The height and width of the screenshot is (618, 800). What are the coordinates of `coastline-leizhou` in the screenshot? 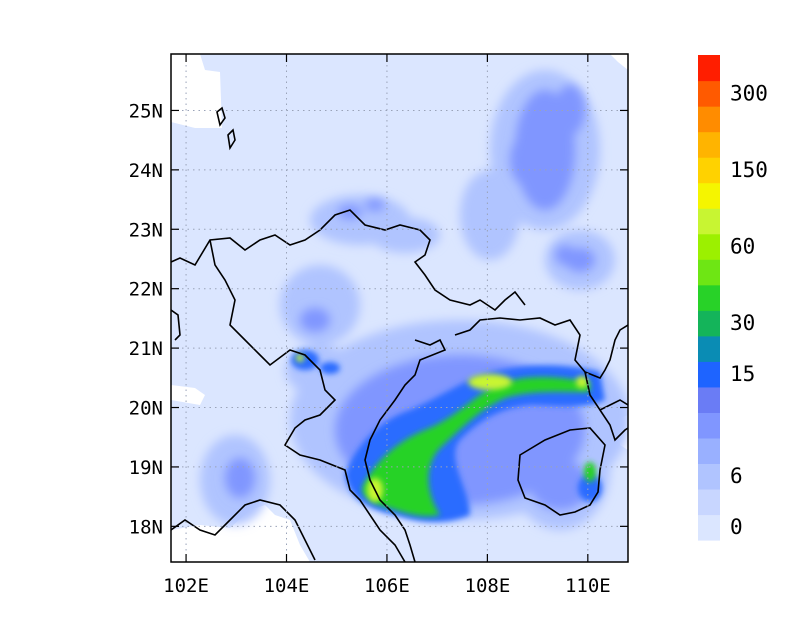 It's located at (606, 391).